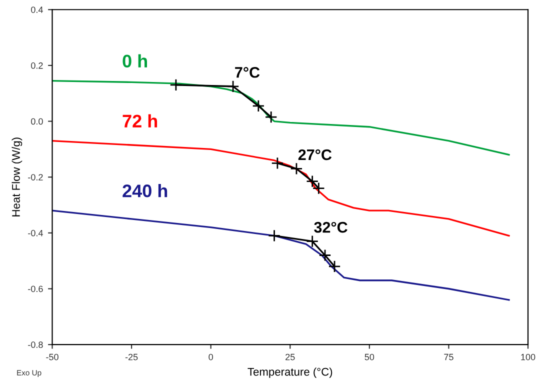 The height and width of the screenshot is (385, 550). Describe the element at coordinates (52, 357) in the screenshot. I see `x-tick-label: -50` at that location.